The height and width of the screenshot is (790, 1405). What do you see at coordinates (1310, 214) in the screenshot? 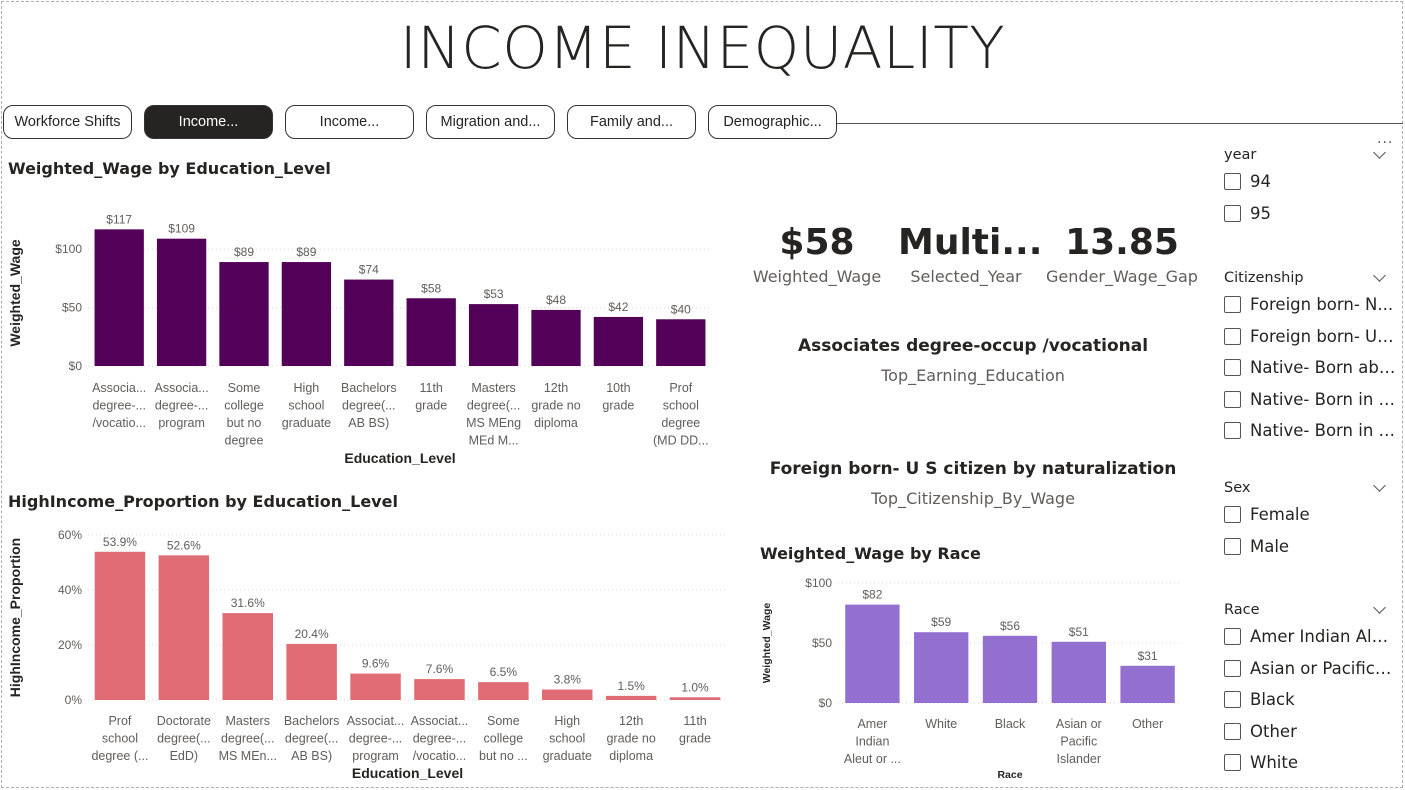
I see `slicer-option: 95` at bounding box center [1310, 214].